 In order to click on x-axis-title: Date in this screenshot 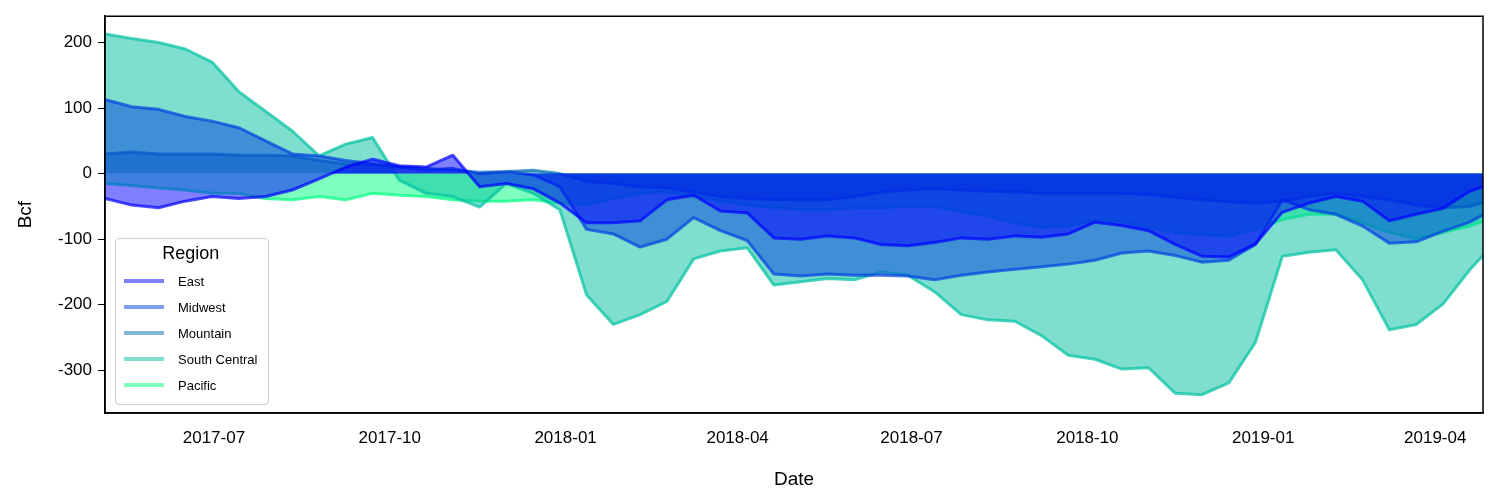, I will do `click(794, 478)`.